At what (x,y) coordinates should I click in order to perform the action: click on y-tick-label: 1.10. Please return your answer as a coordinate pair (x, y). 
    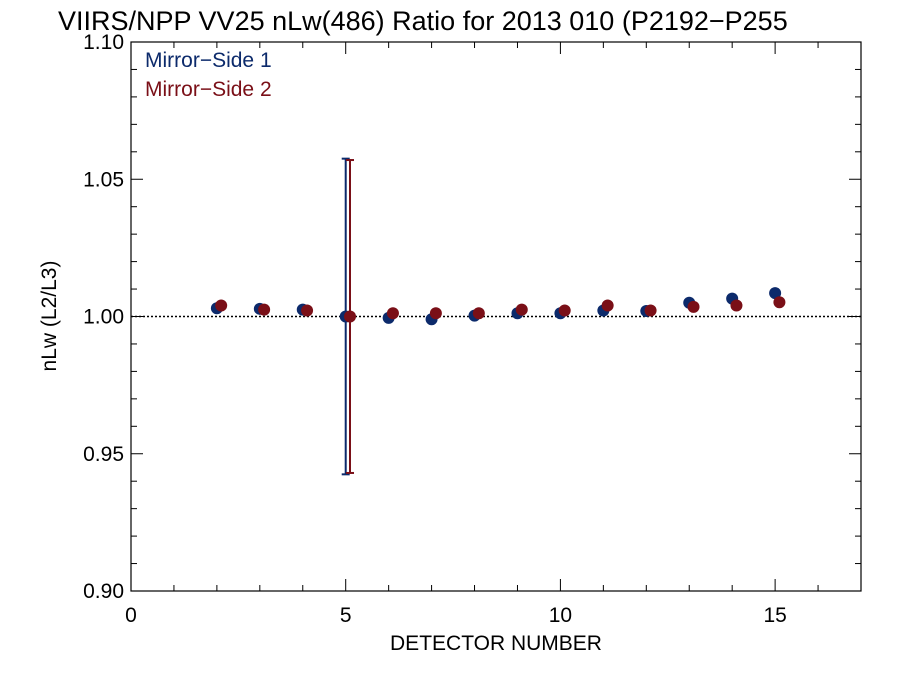
    Looking at the image, I should click on (103, 42).